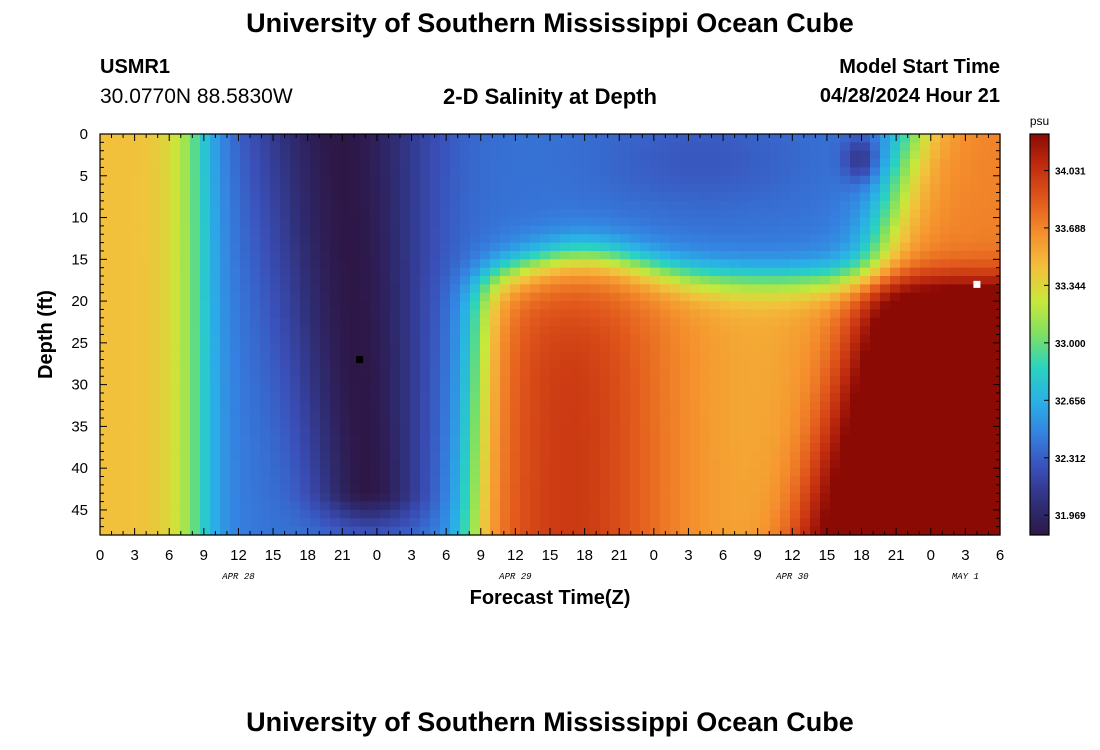  I want to click on extreme-markers, so click(668, 322).